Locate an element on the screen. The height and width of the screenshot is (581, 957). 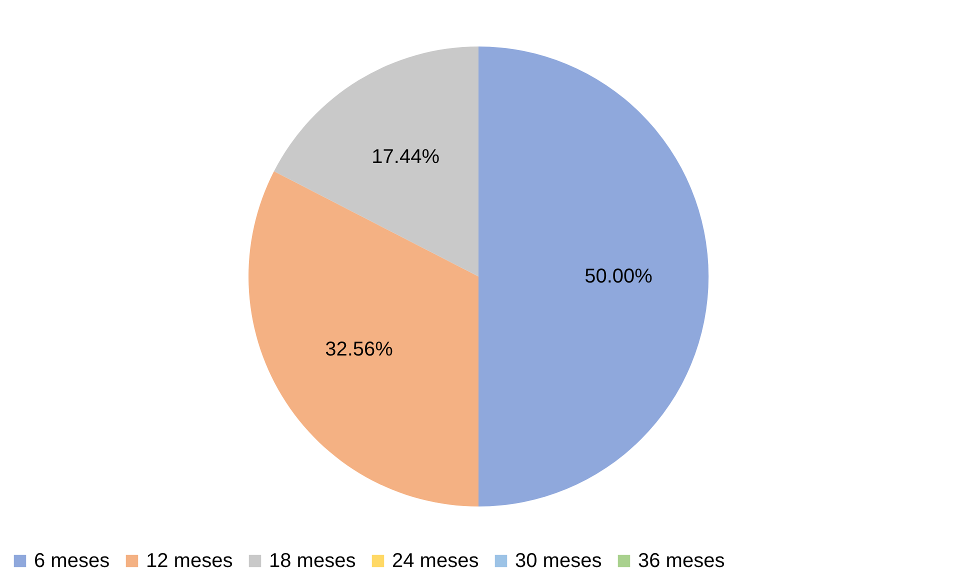
data-label: 32.56% is located at coordinates (359, 349).